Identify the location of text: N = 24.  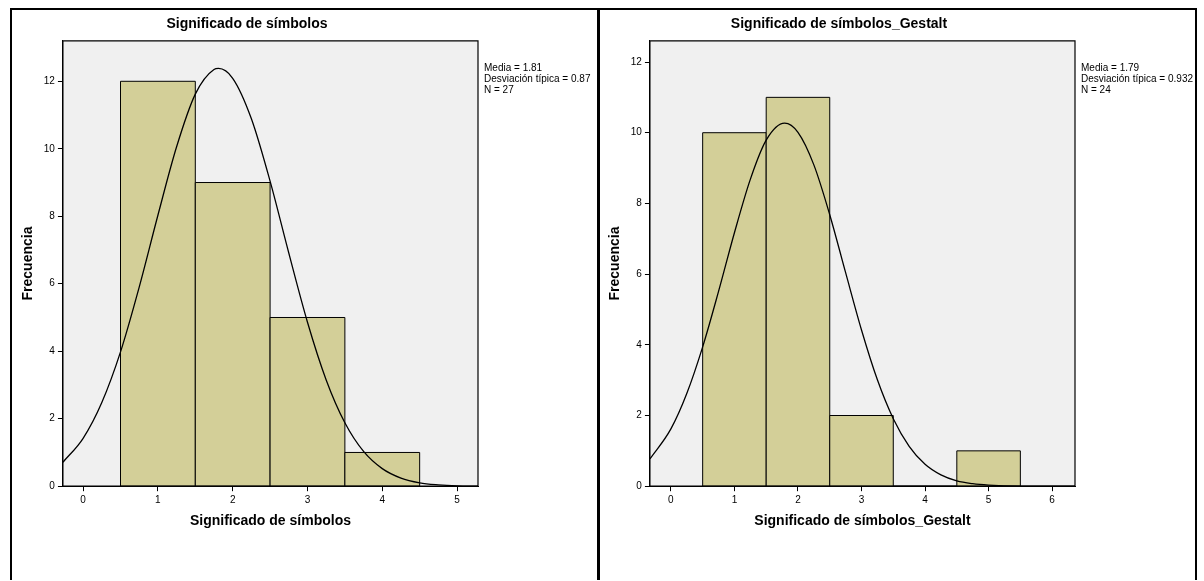
(1096, 89).